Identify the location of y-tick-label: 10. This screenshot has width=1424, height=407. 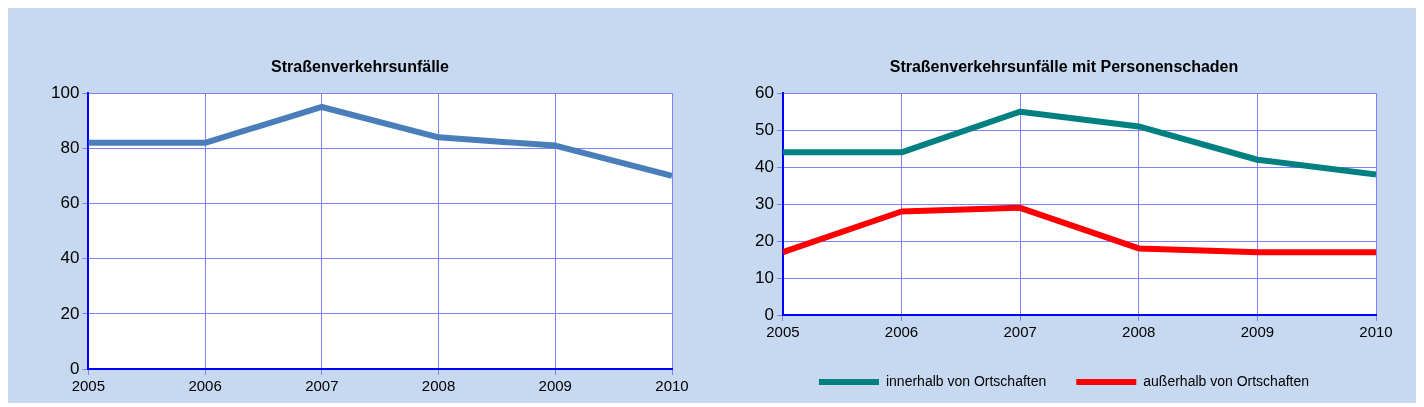
(764, 277).